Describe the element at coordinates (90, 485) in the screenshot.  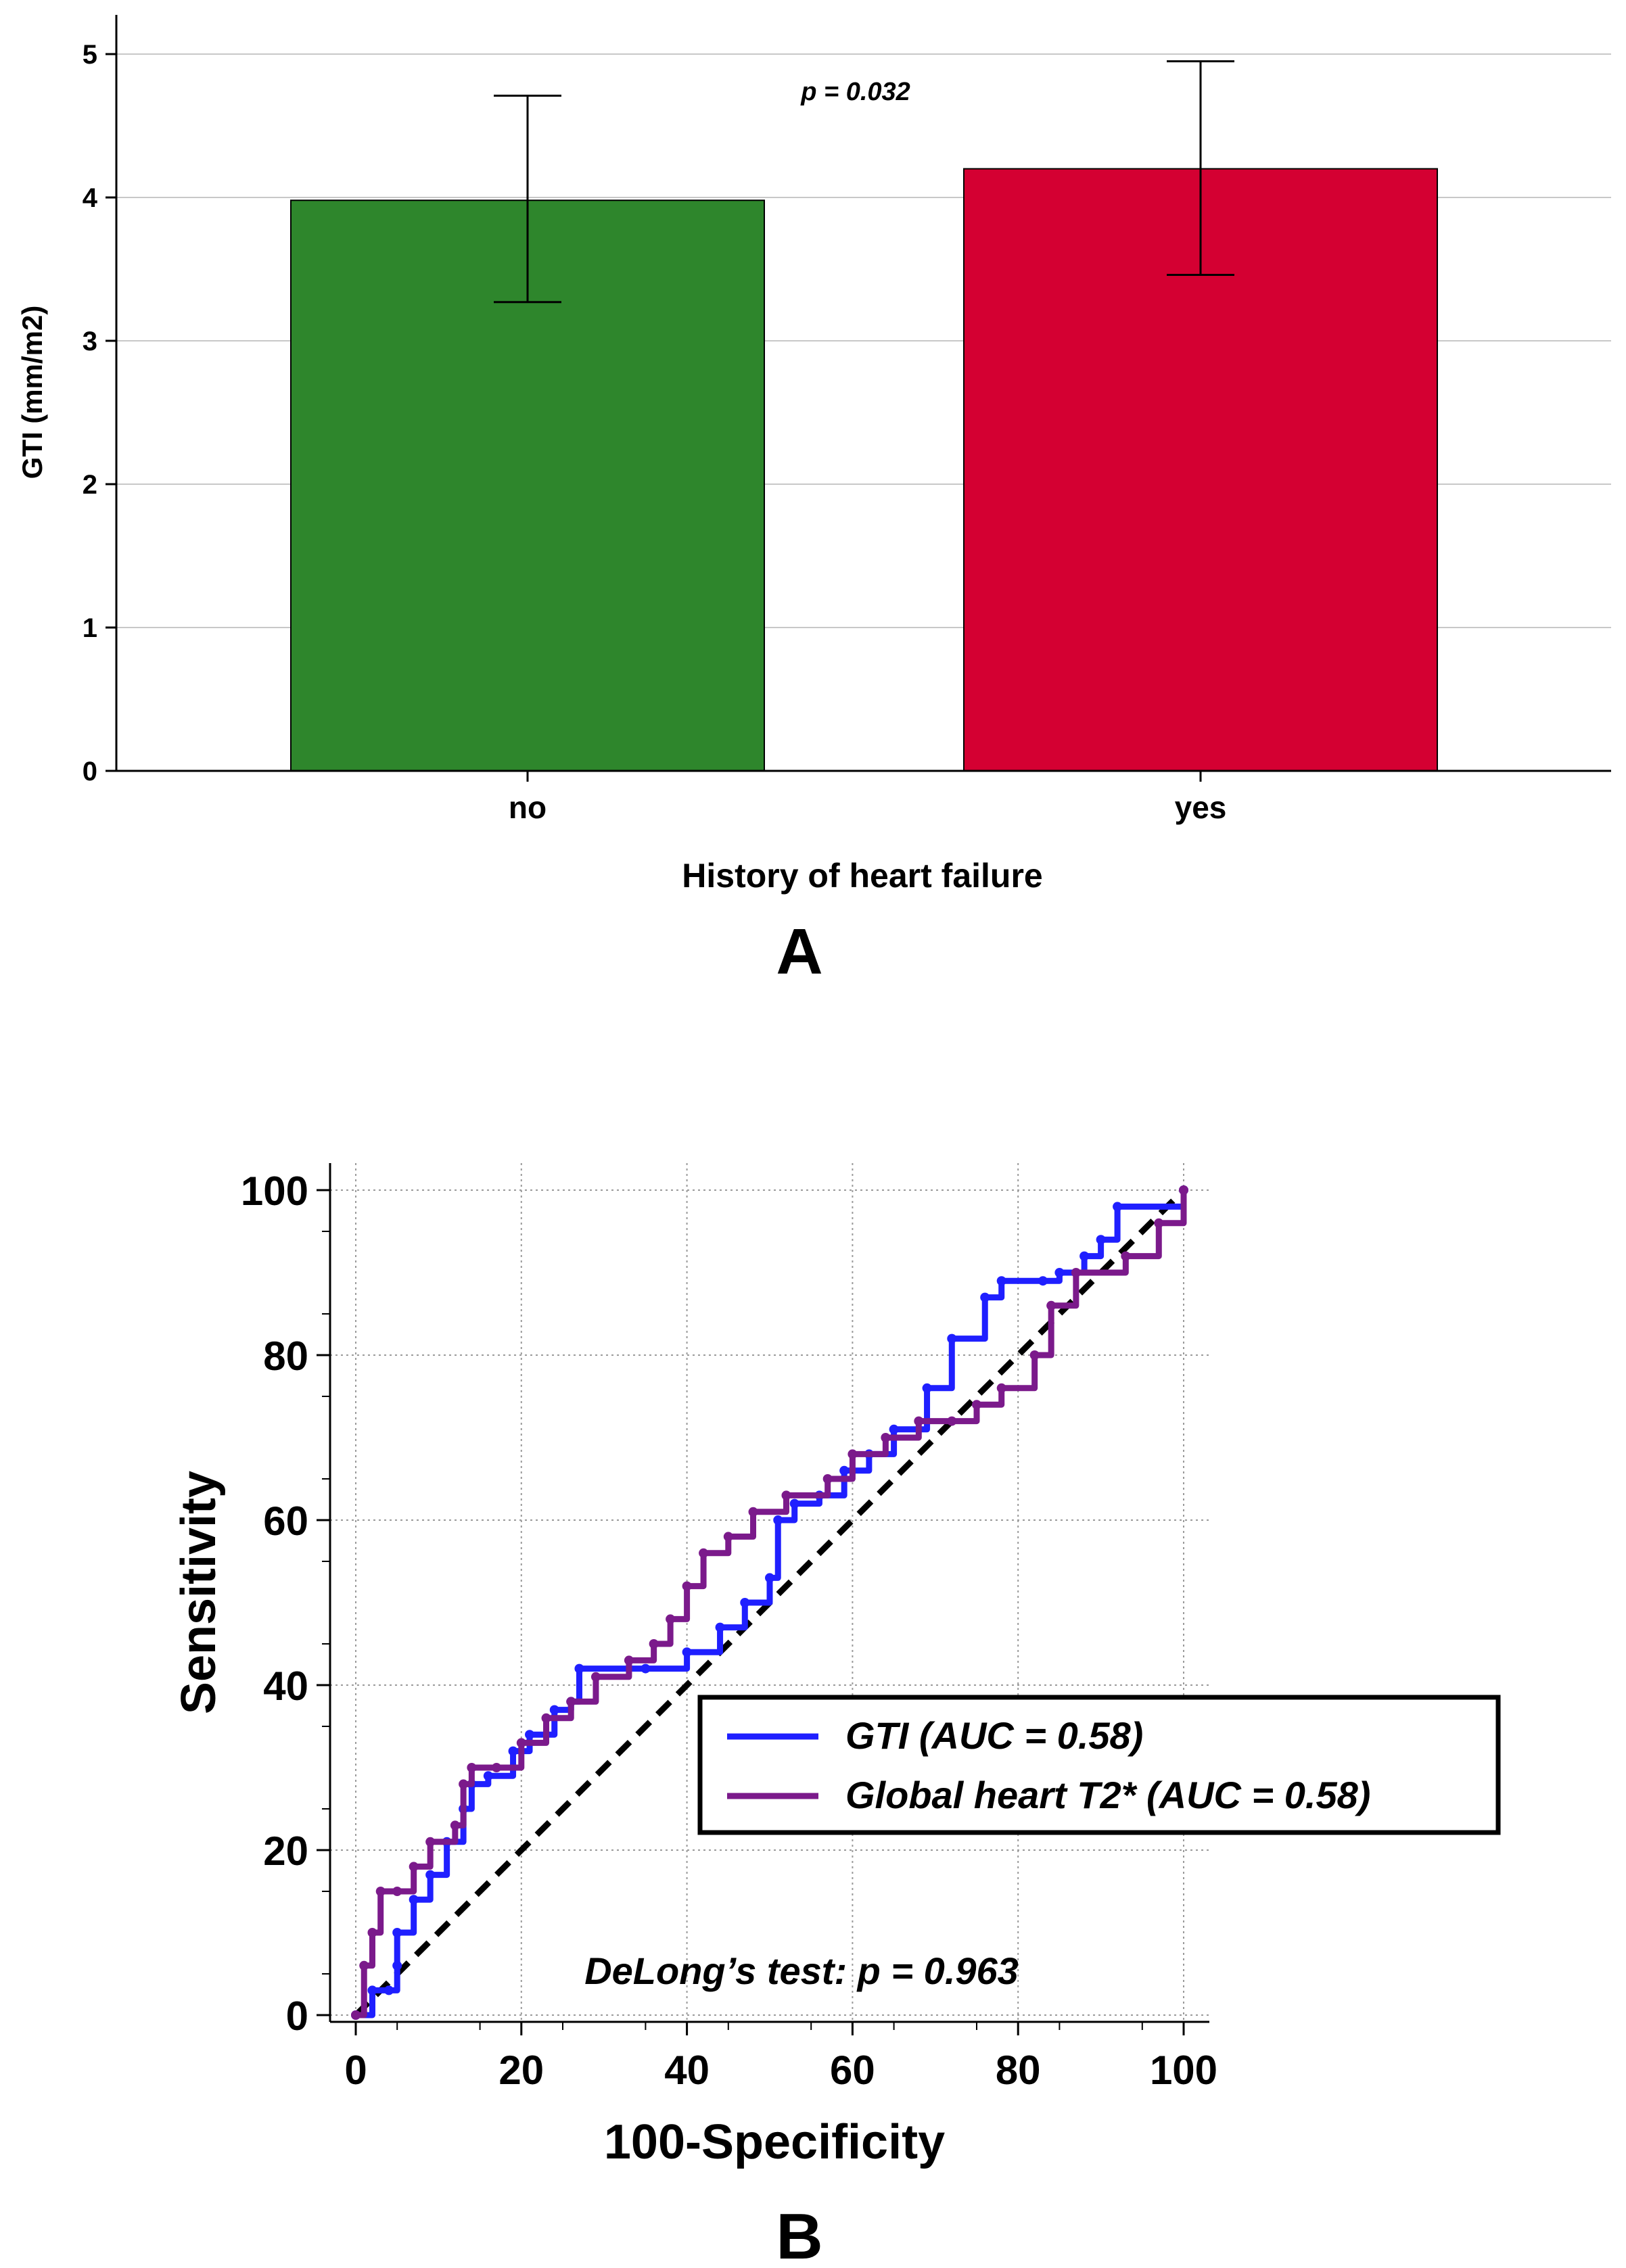
I see `bar-chart-y-tick-label: 2` at that location.